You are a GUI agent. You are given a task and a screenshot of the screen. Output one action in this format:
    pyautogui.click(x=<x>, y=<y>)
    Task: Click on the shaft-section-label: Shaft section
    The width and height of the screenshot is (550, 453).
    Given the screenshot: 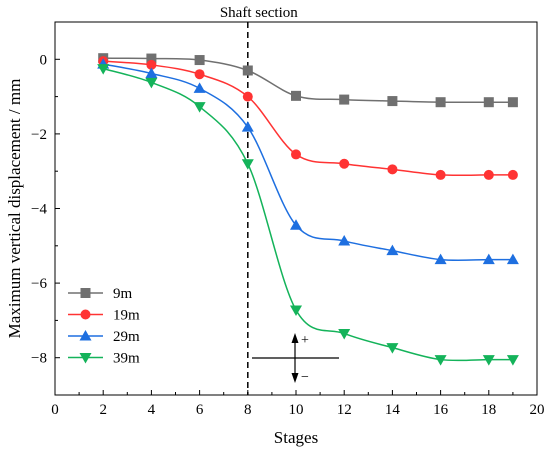 What is the action you would take?
    pyautogui.click(x=259, y=13)
    